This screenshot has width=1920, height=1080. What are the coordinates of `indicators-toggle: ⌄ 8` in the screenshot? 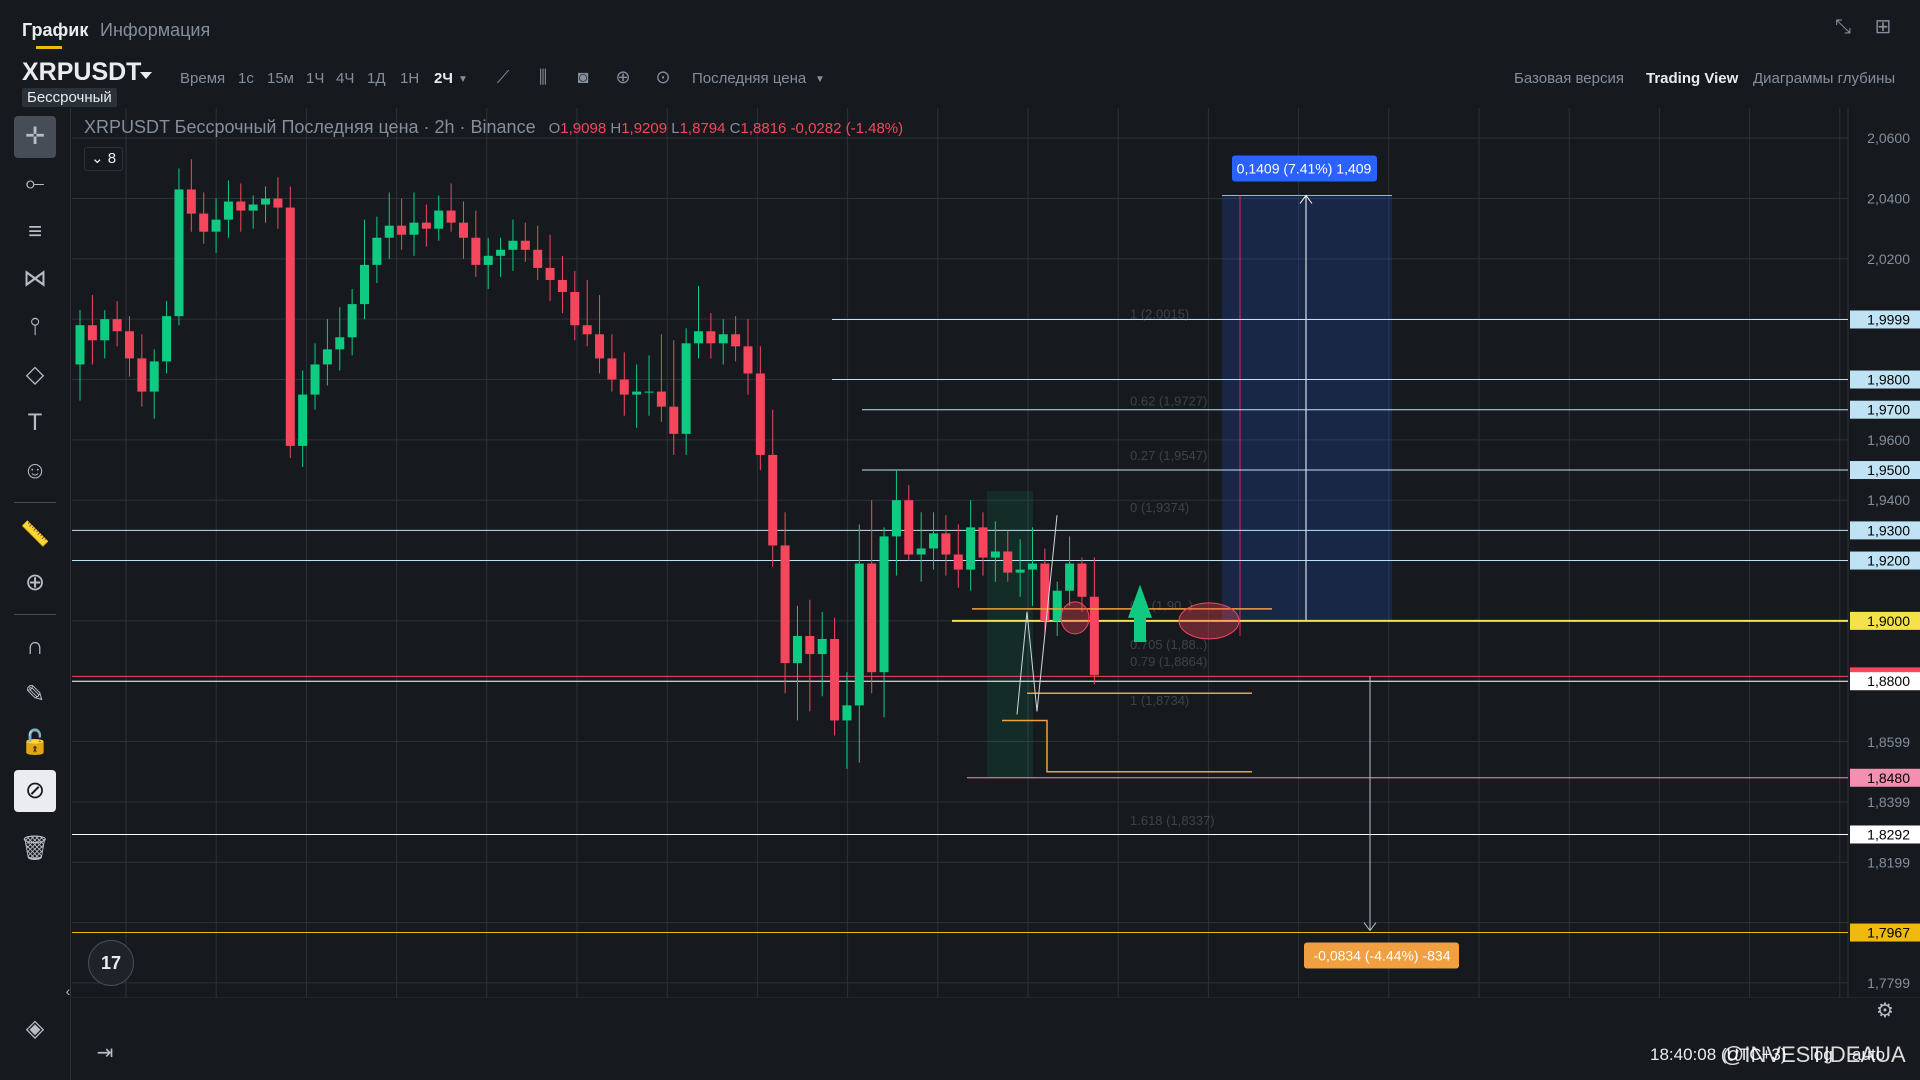 It's located at (104, 159).